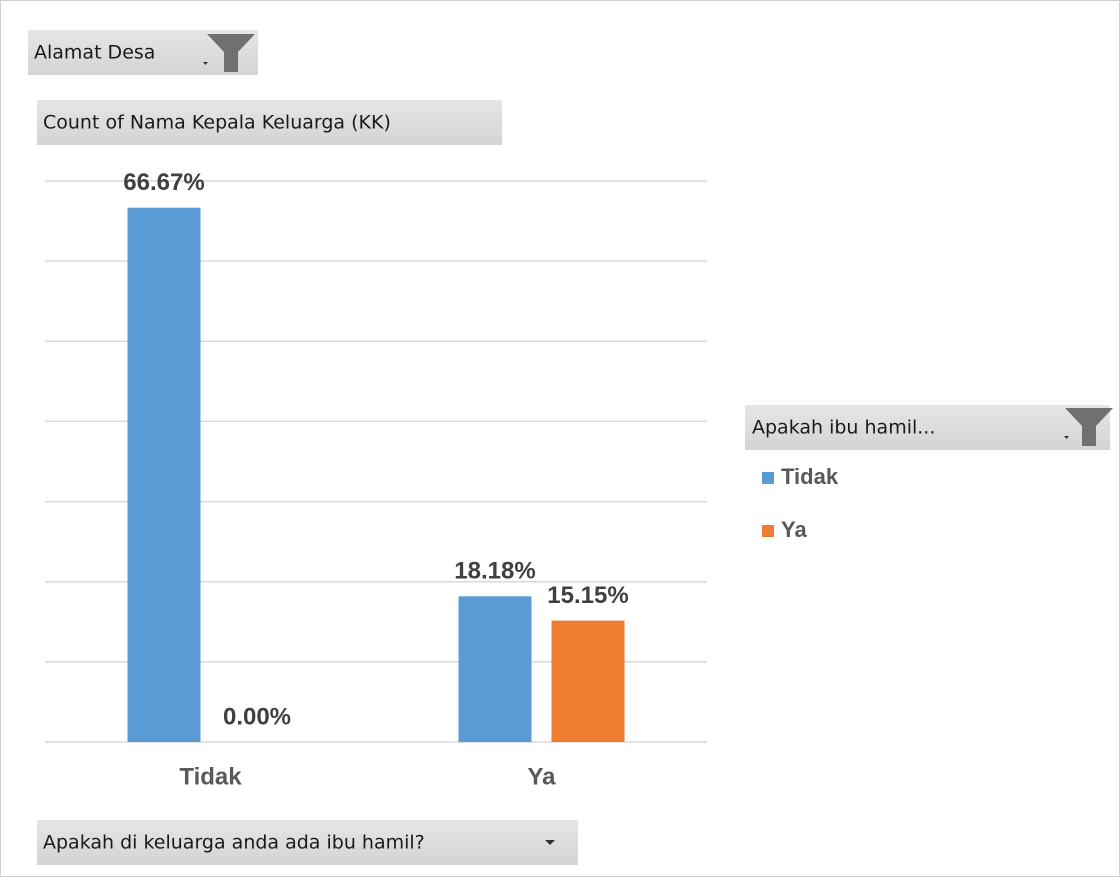 This screenshot has height=881, width=1120. I want to click on button-label: Alamat Desa, so click(94, 53).